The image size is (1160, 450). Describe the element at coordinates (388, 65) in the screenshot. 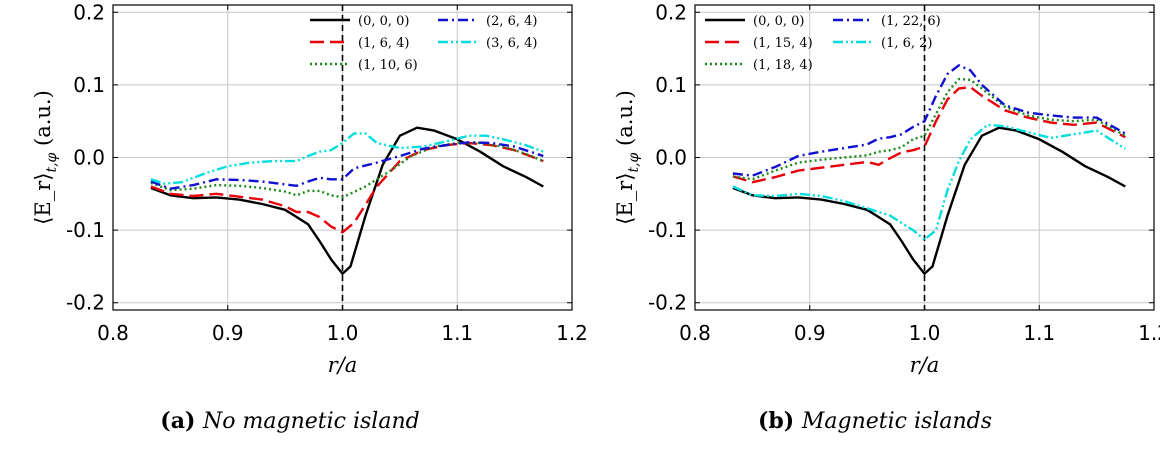

I see `legend-label: (1, 10, 6)` at that location.